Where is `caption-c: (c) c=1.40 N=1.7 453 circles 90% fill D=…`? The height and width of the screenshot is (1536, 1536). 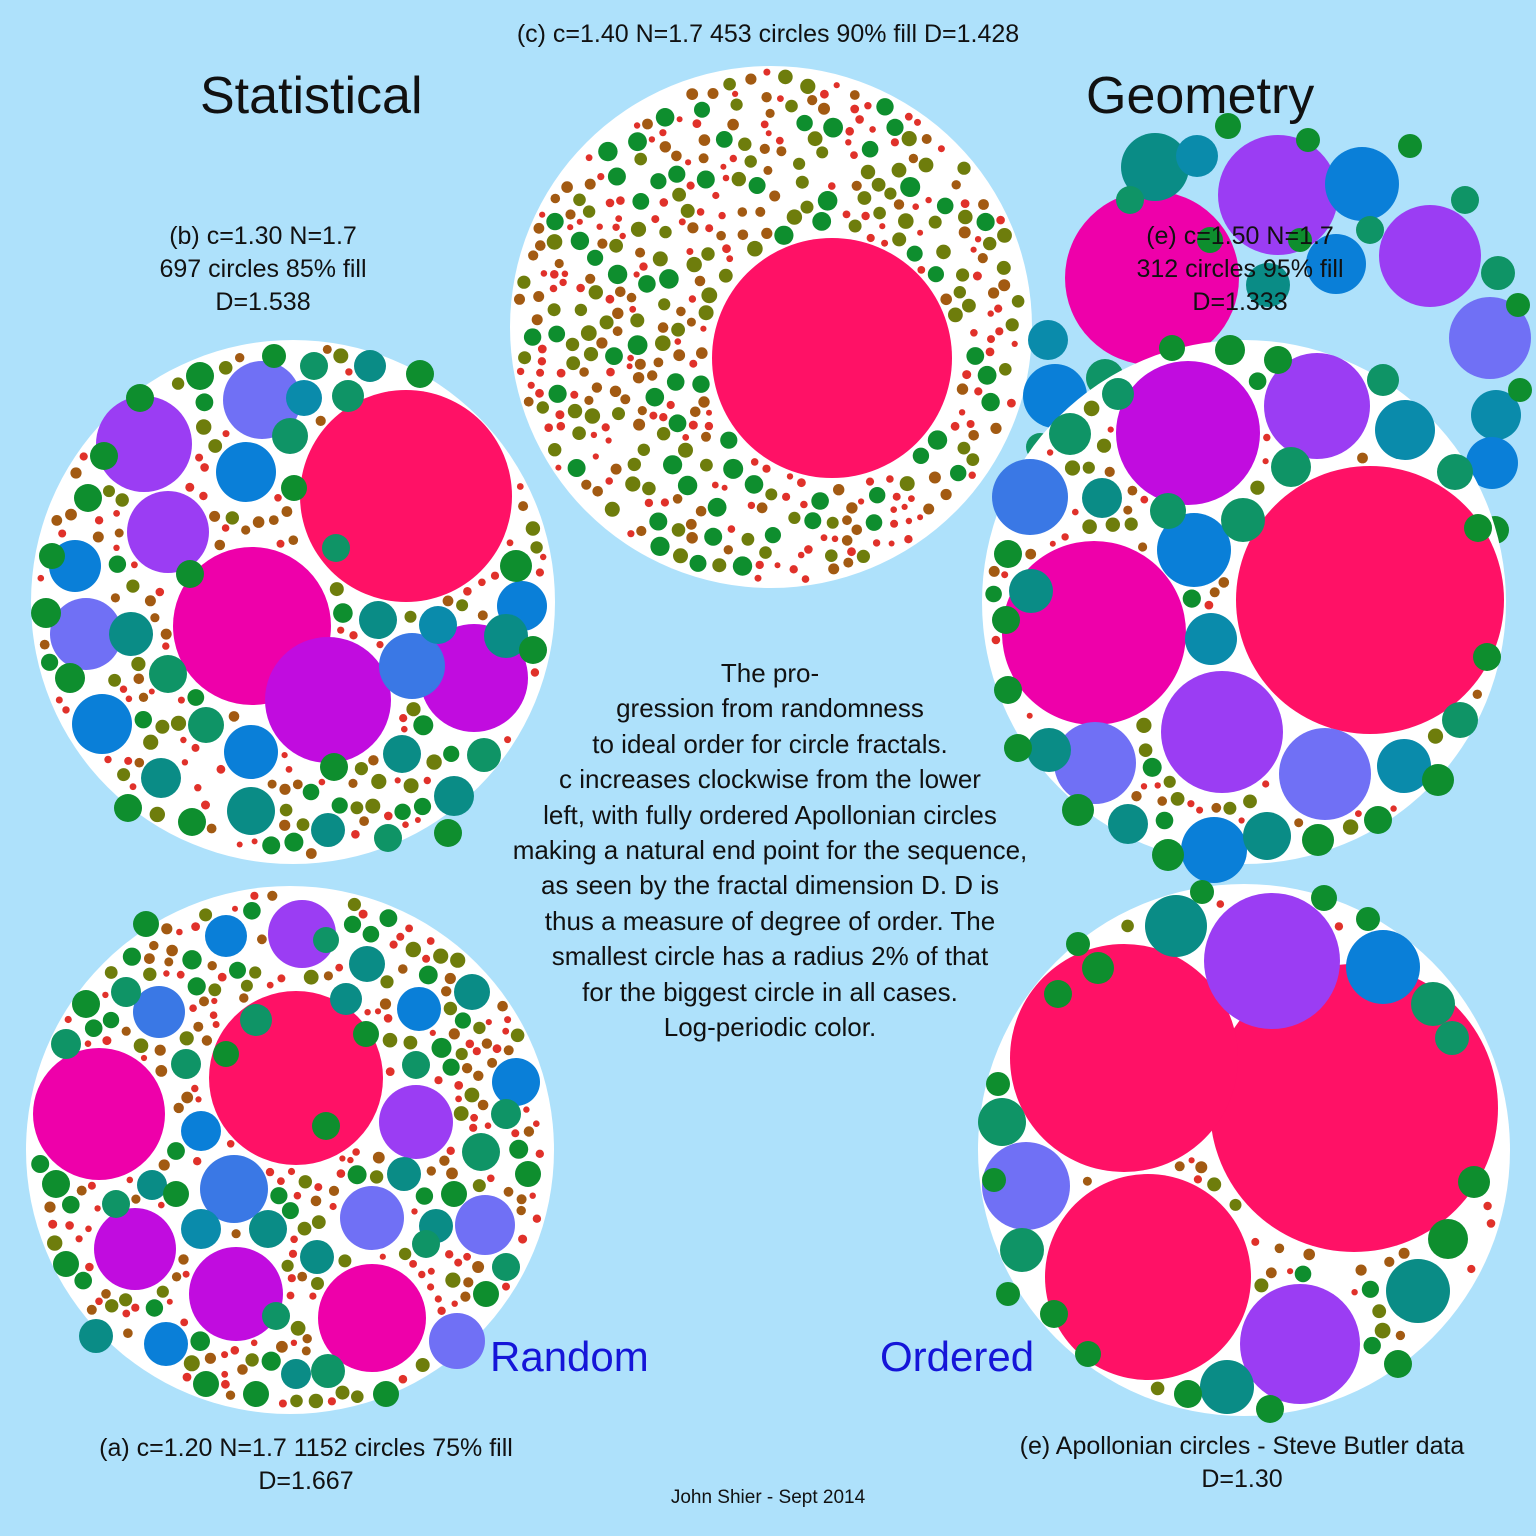 caption-c: (c) c=1.40 N=1.7 453 circles 90% fill D=… is located at coordinates (768, 34).